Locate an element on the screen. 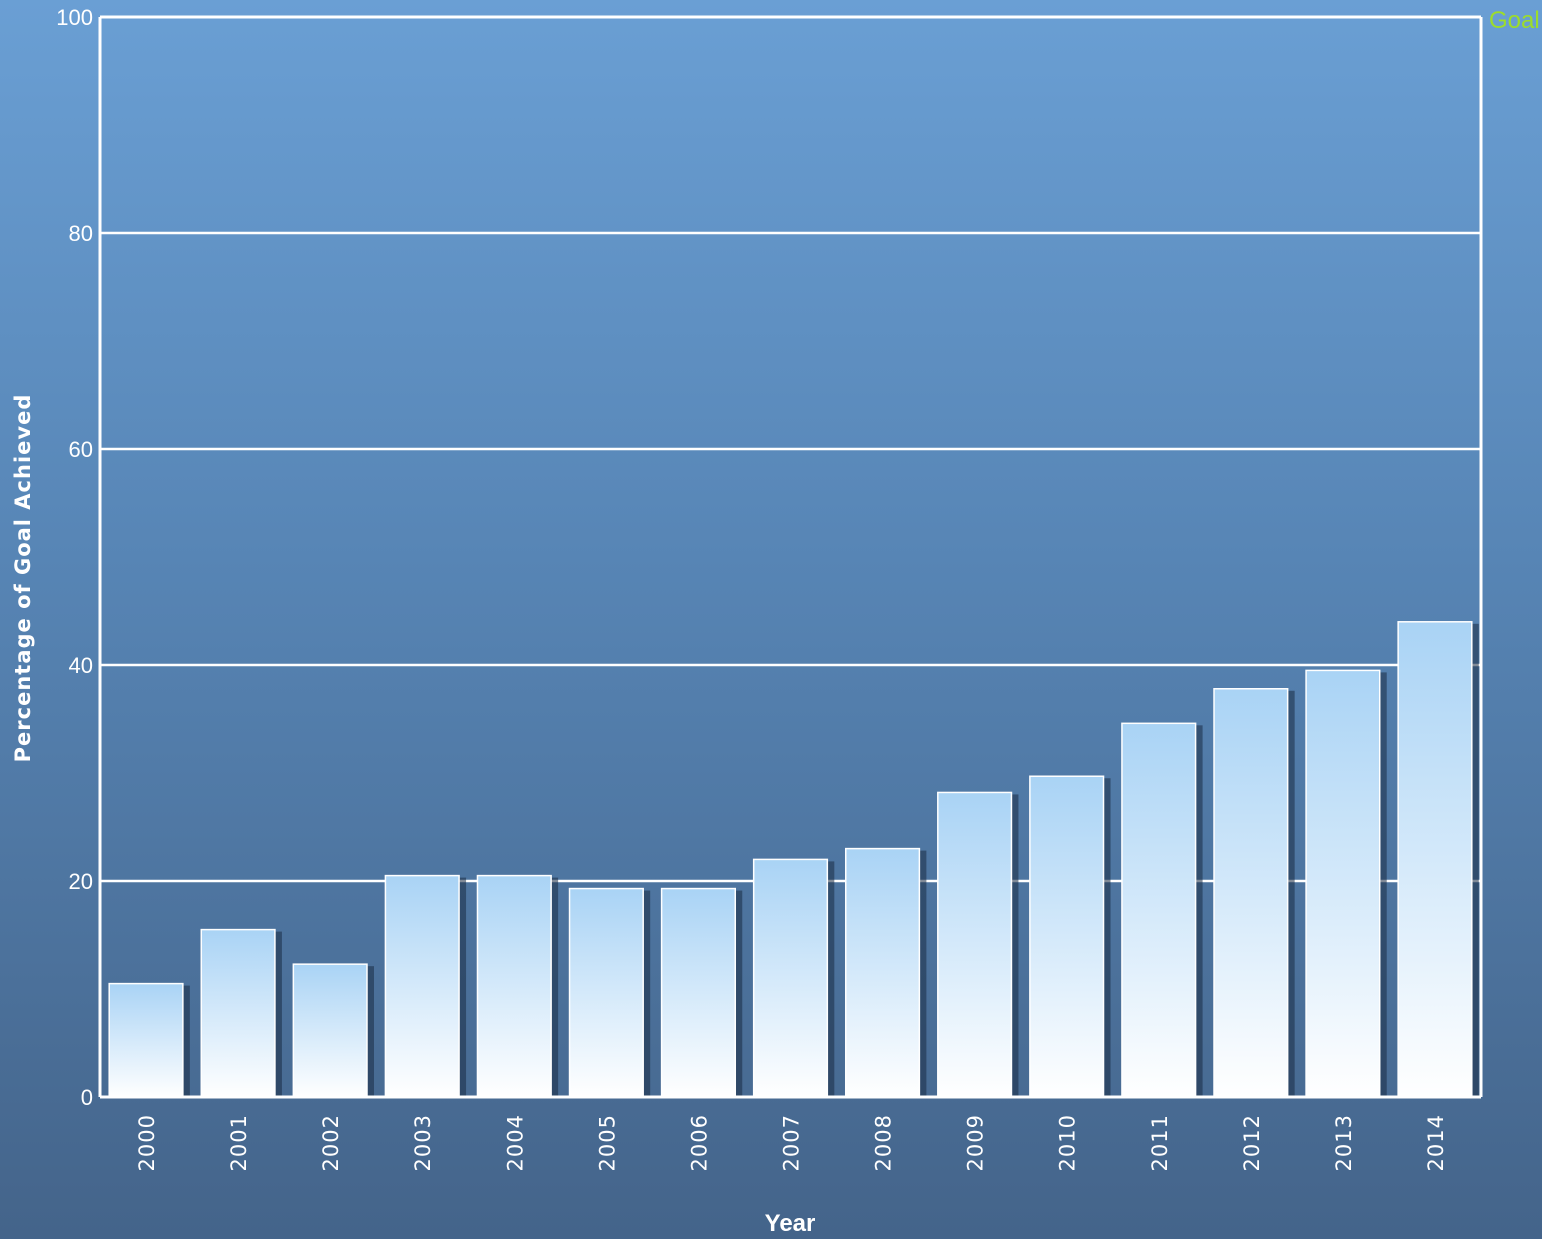  x-axis-title: Year is located at coordinates (790, 1223).